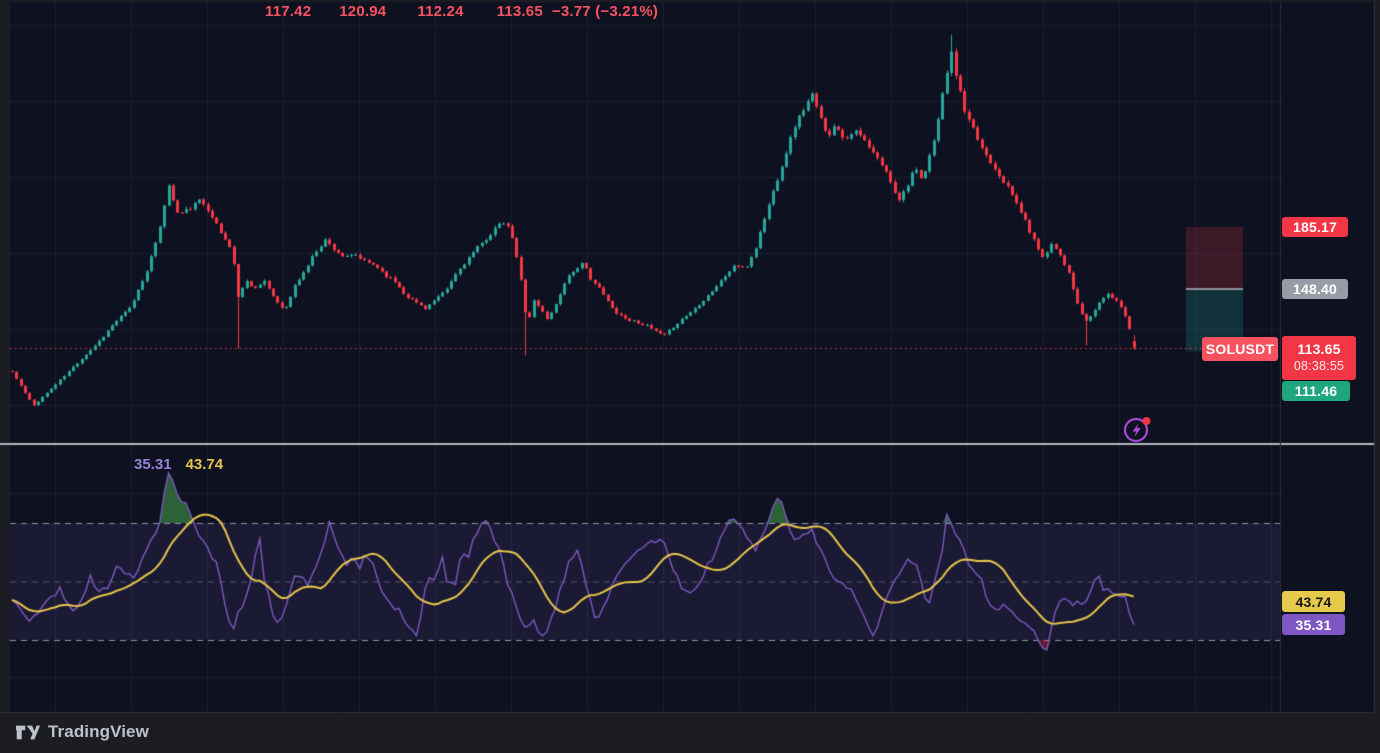 Image resolution: width=1380 pixels, height=753 pixels. Describe the element at coordinates (1315, 227) in the screenshot. I see `stop-price-label: 185.17` at that location.